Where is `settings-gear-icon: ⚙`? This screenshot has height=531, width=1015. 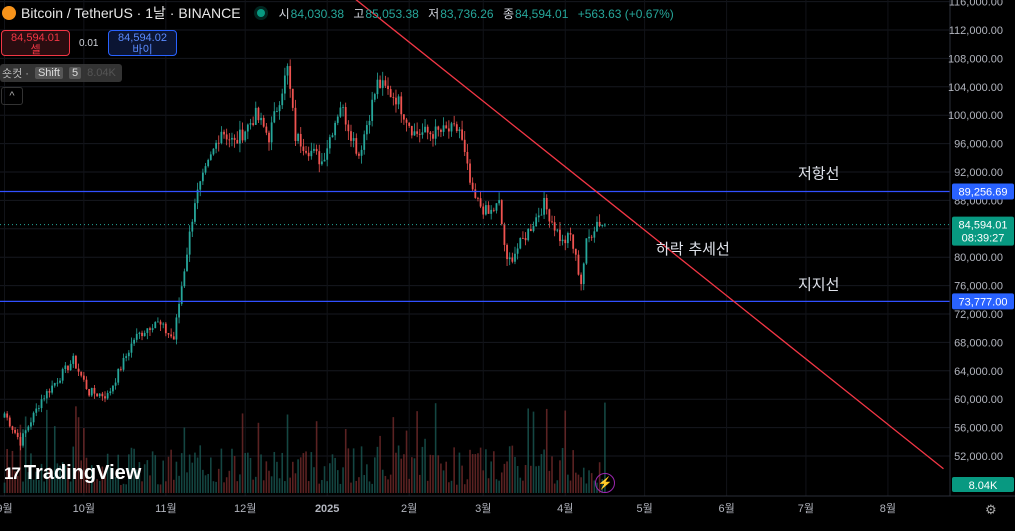 settings-gear-icon: ⚙ is located at coordinates (991, 509).